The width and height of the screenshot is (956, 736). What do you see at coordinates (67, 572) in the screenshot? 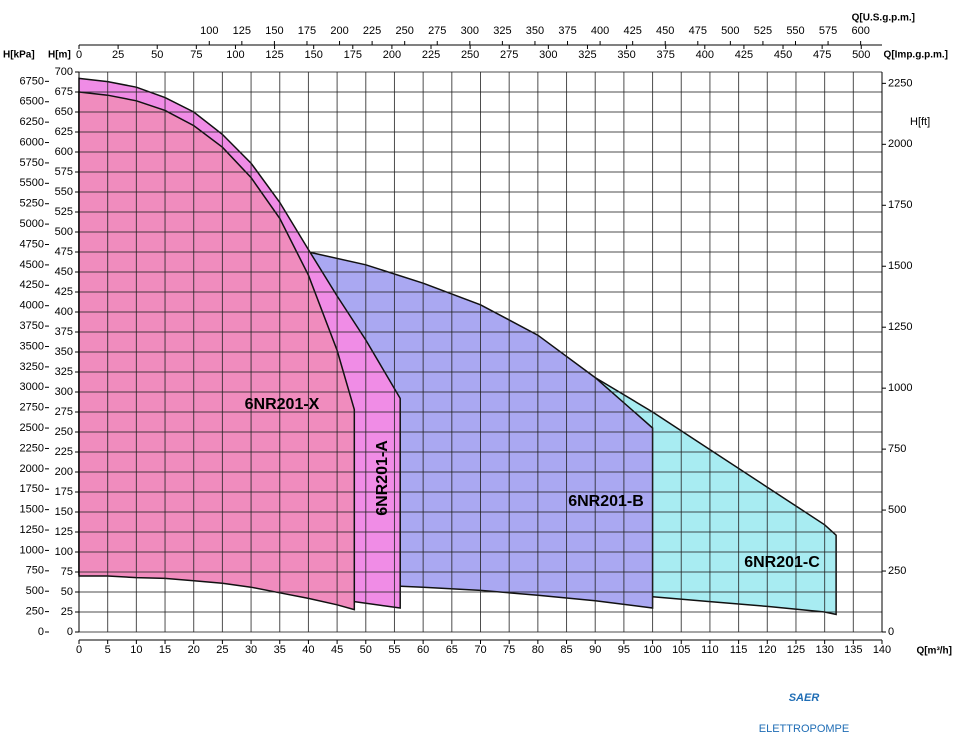
I see `y-tick-label: 75` at bounding box center [67, 572].